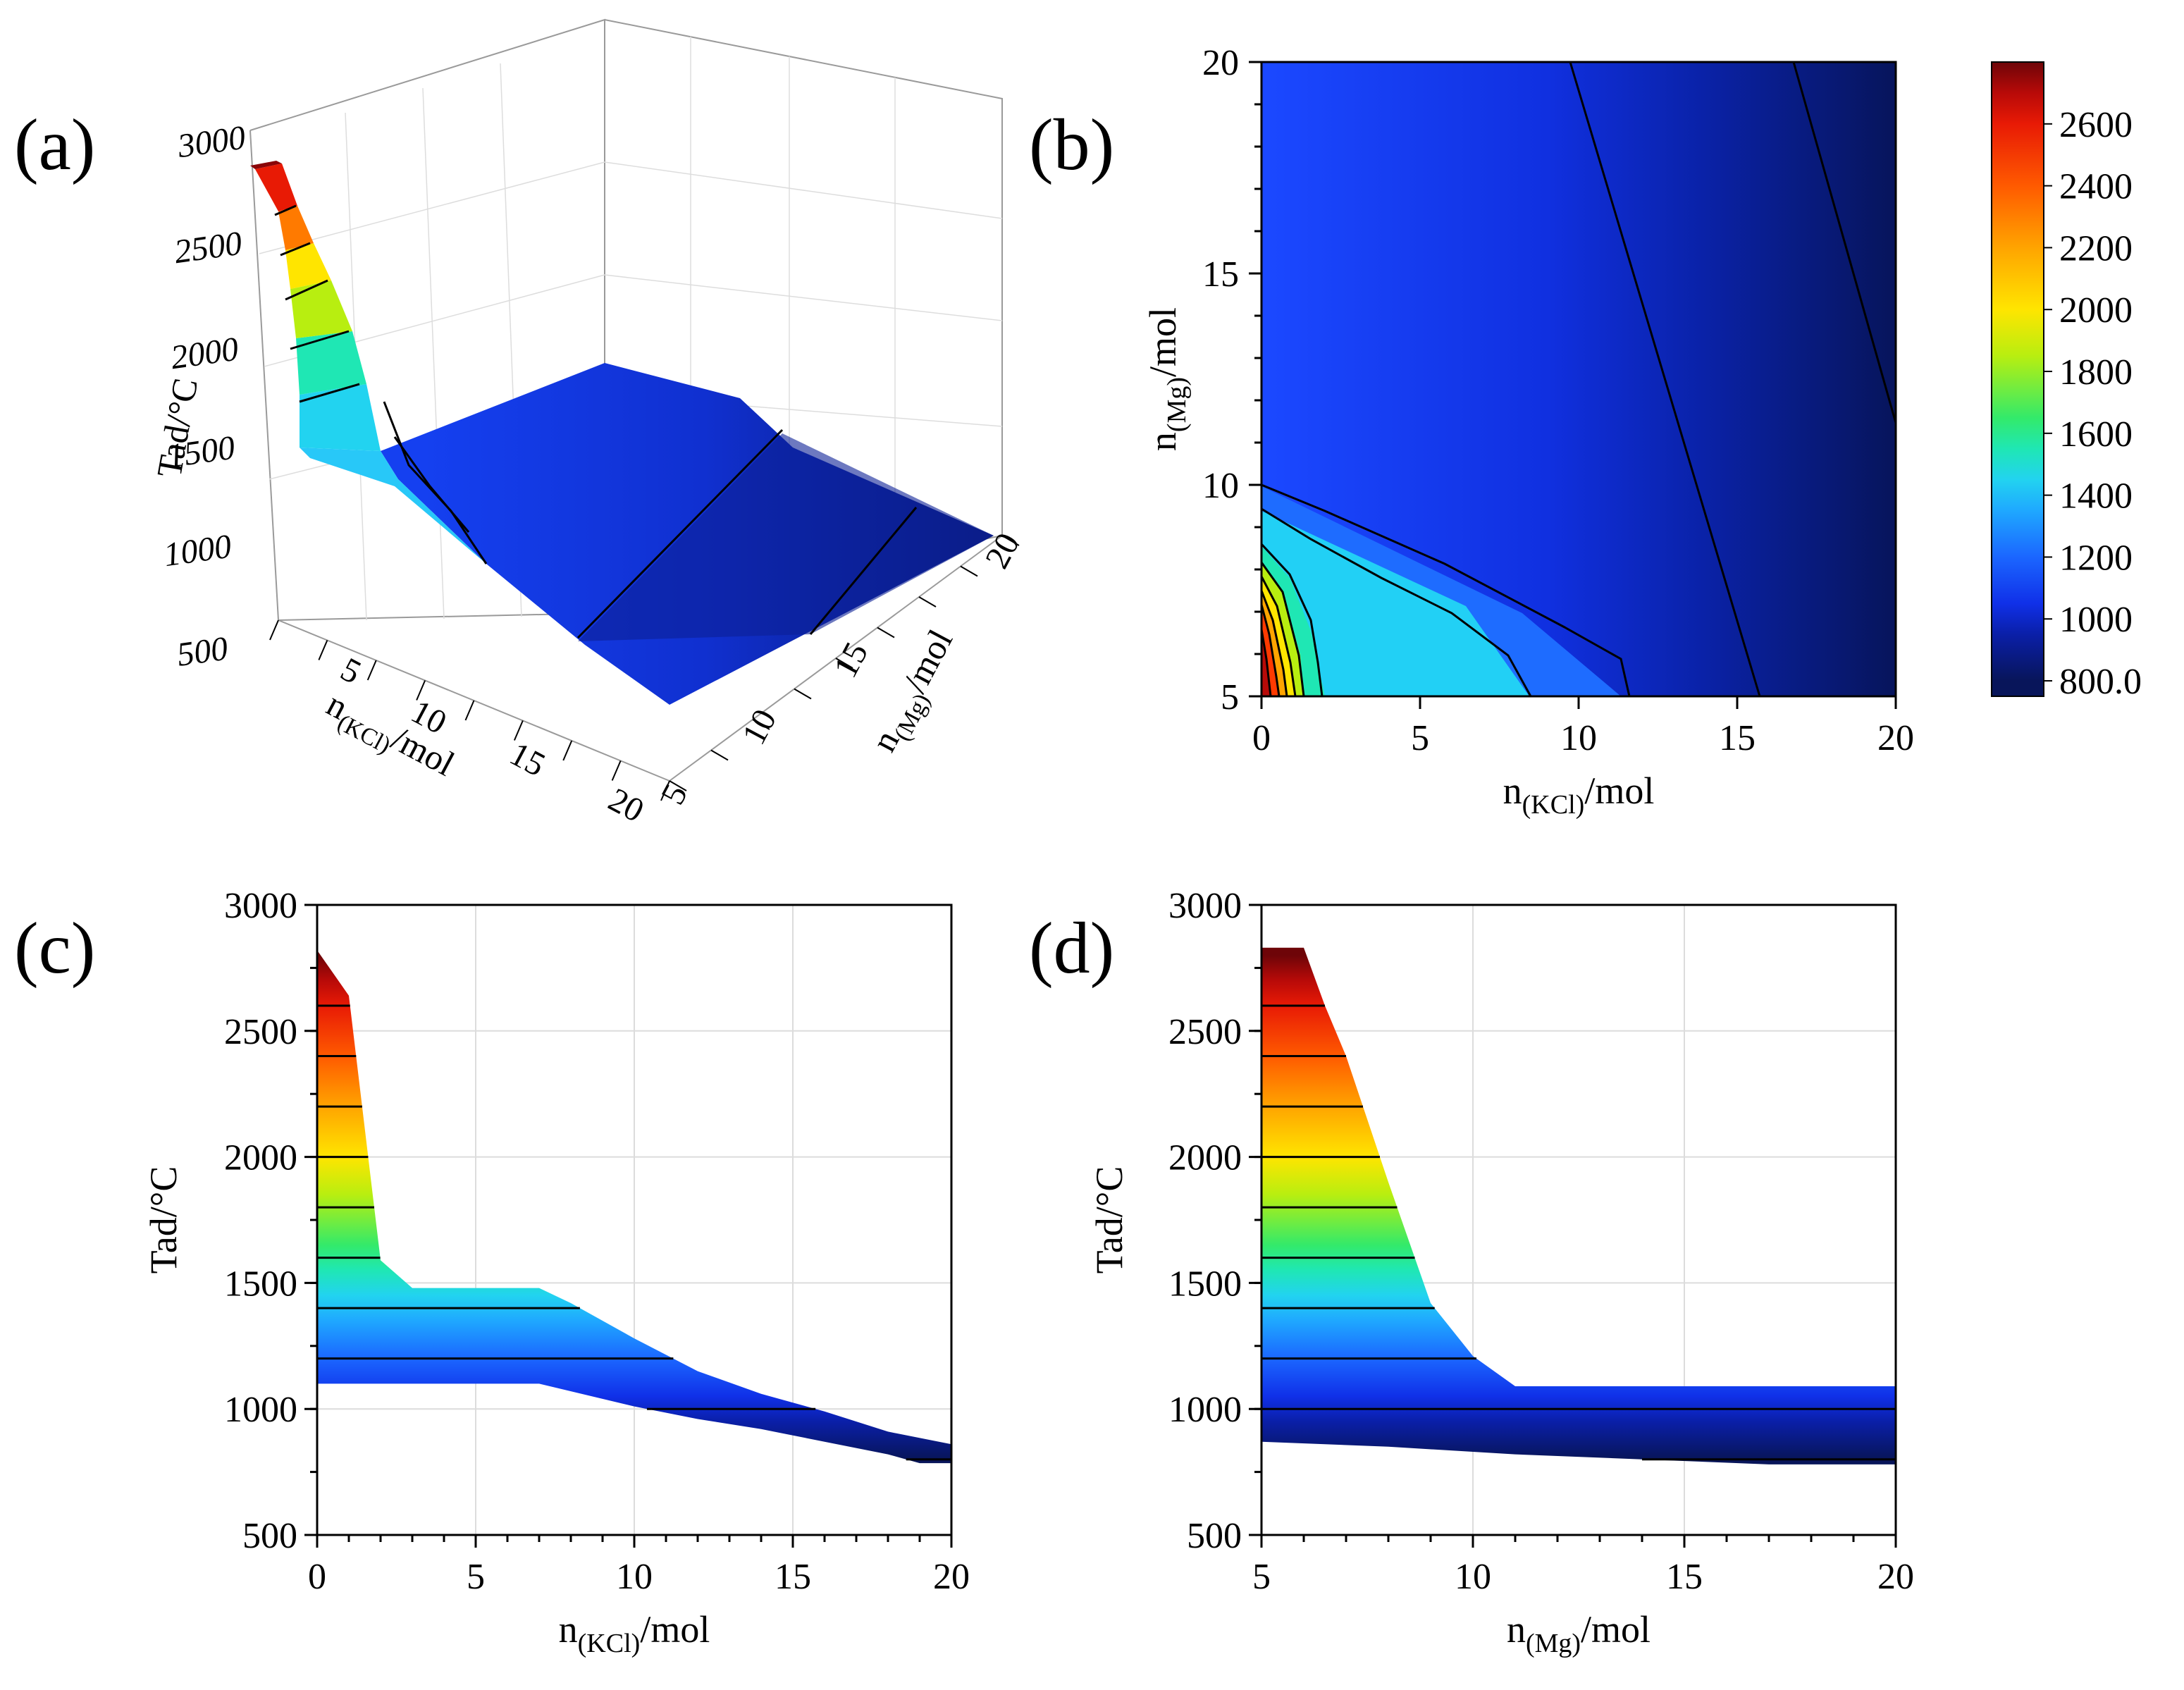  I want to click on panel-b-y-tick: 20, so click(1221, 63).